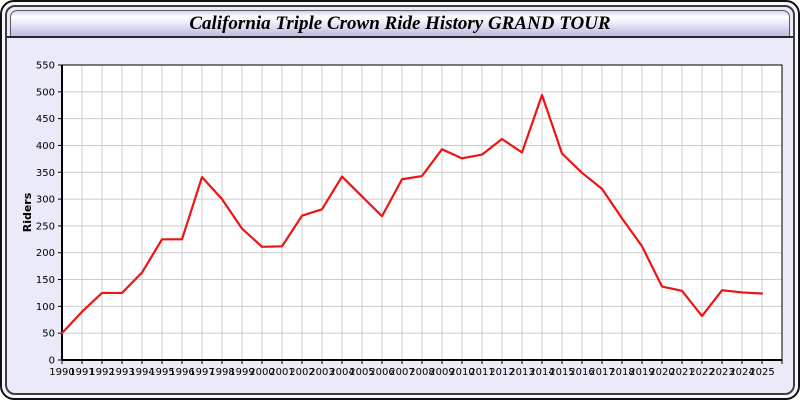  What do you see at coordinates (761, 372) in the screenshot?
I see `x-tick-label: 2025` at bounding box center [761, 372].